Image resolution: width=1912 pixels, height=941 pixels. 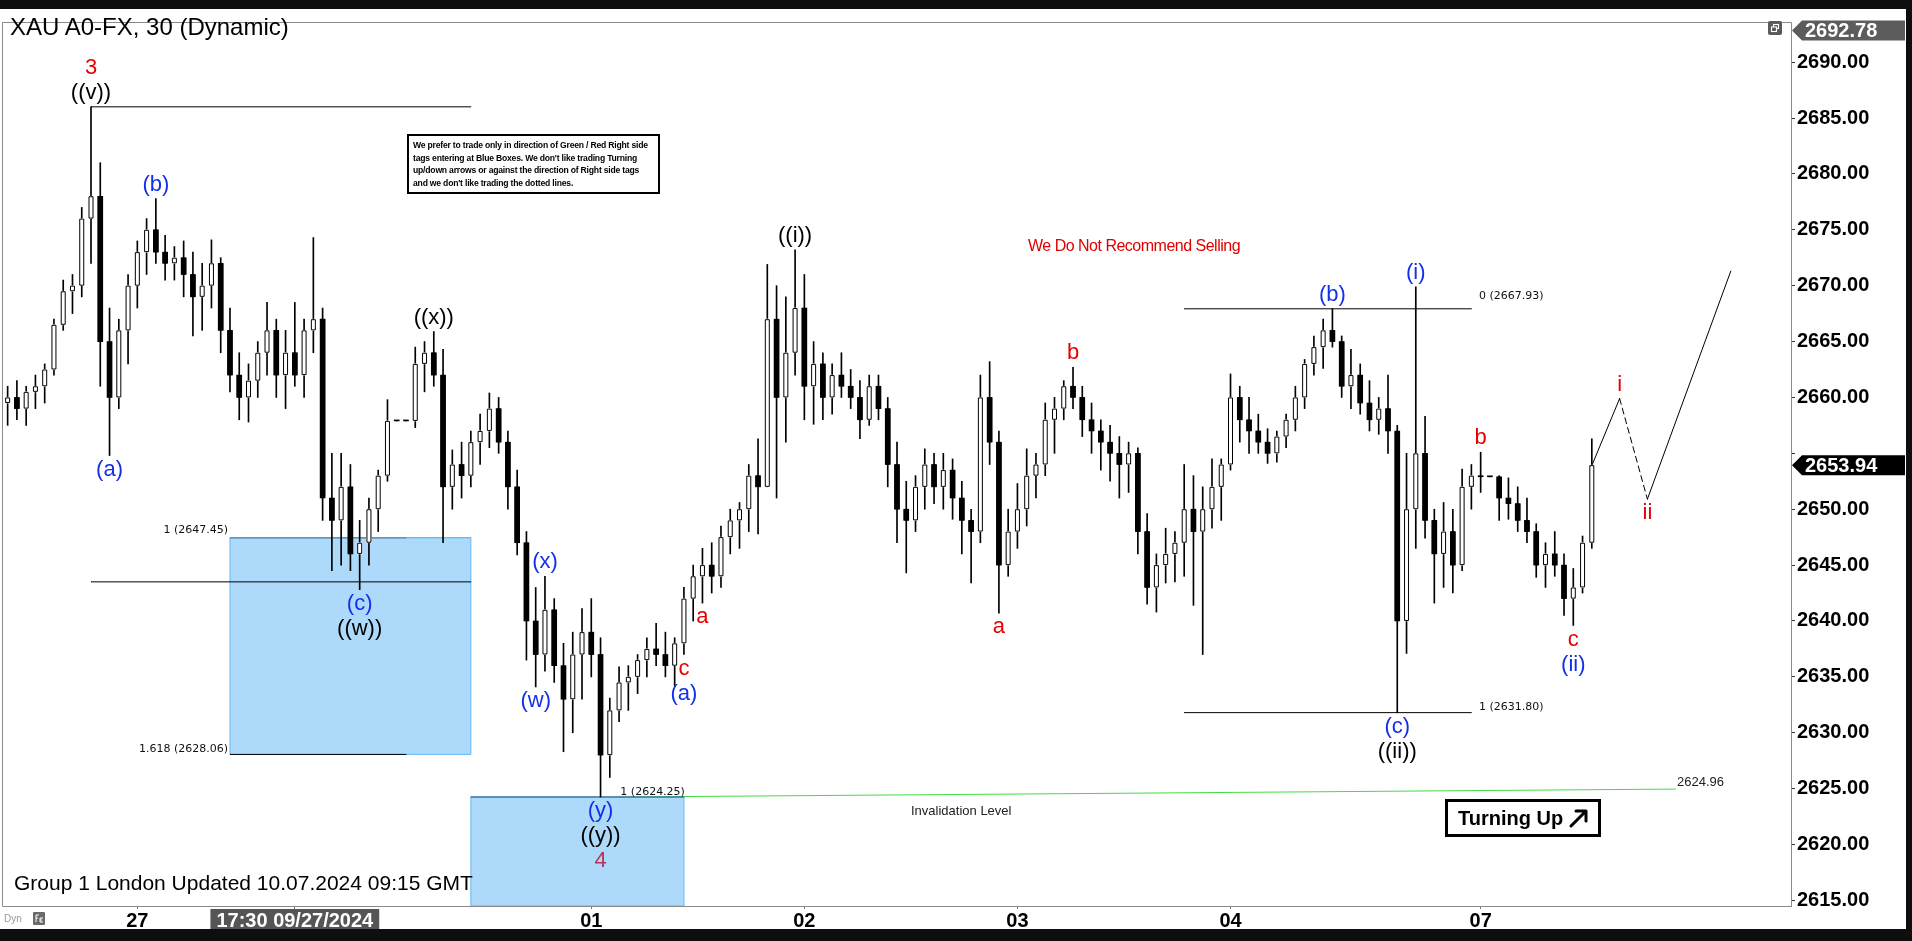 I want to click on annotation: Turning Up, so click(x=1511, y=818).